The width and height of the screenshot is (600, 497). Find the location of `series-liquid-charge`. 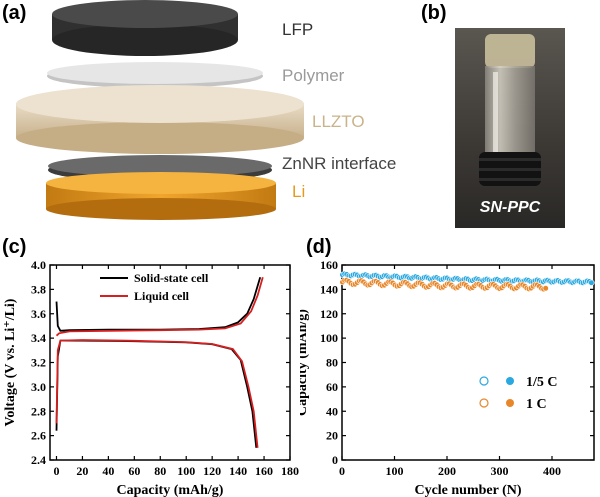

series-liquid-charge is located at coordinates (159, 306).